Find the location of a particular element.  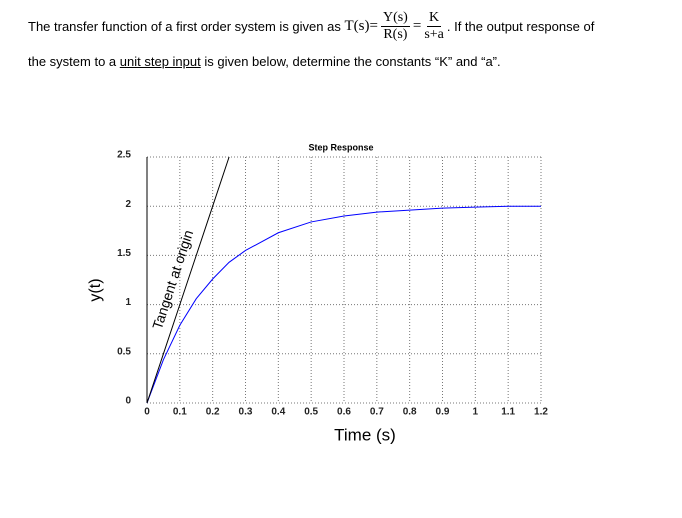

underlined-text: unit step input is located at coordinates (160, 61).